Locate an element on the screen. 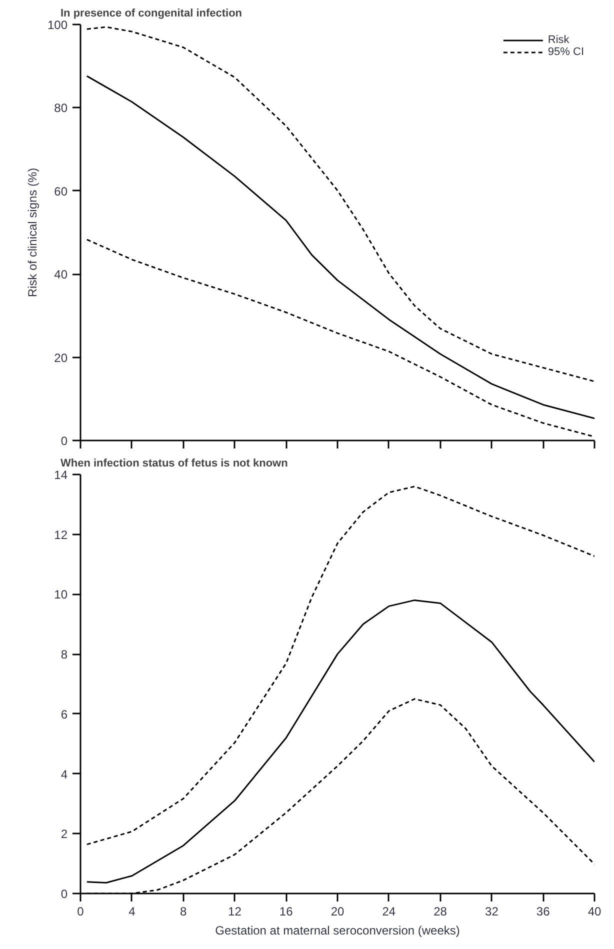  x-tick-label: 0 is located at coordinates (80, 911).